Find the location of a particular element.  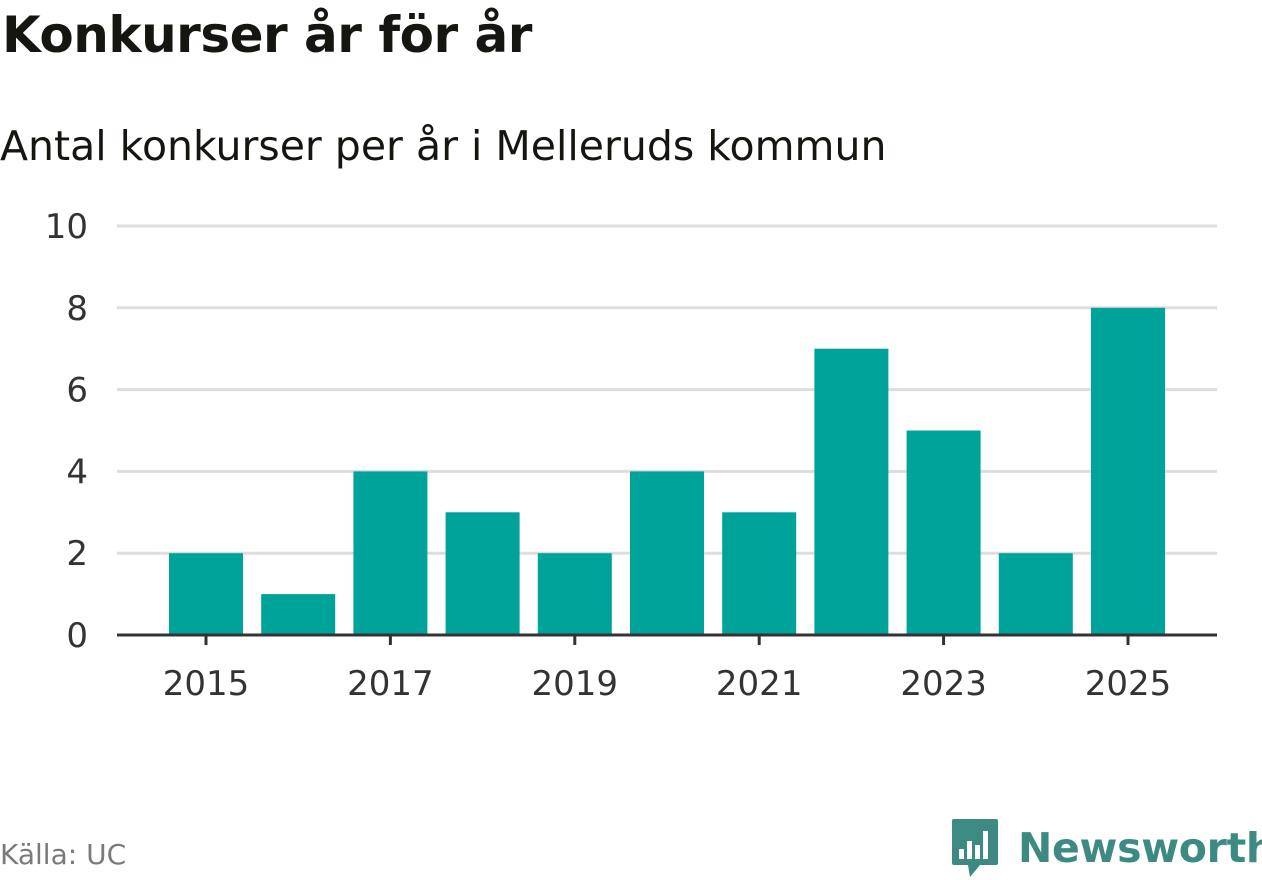

y-tick-label: 10 is located at coordinates (66, 227).